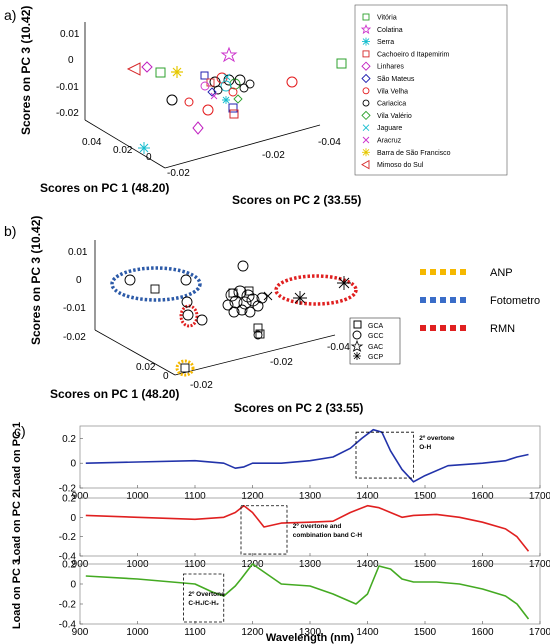 This screenshot has width=550, height=644. I want to click on a-legend-entry: São Mateus, so click(388, 78).